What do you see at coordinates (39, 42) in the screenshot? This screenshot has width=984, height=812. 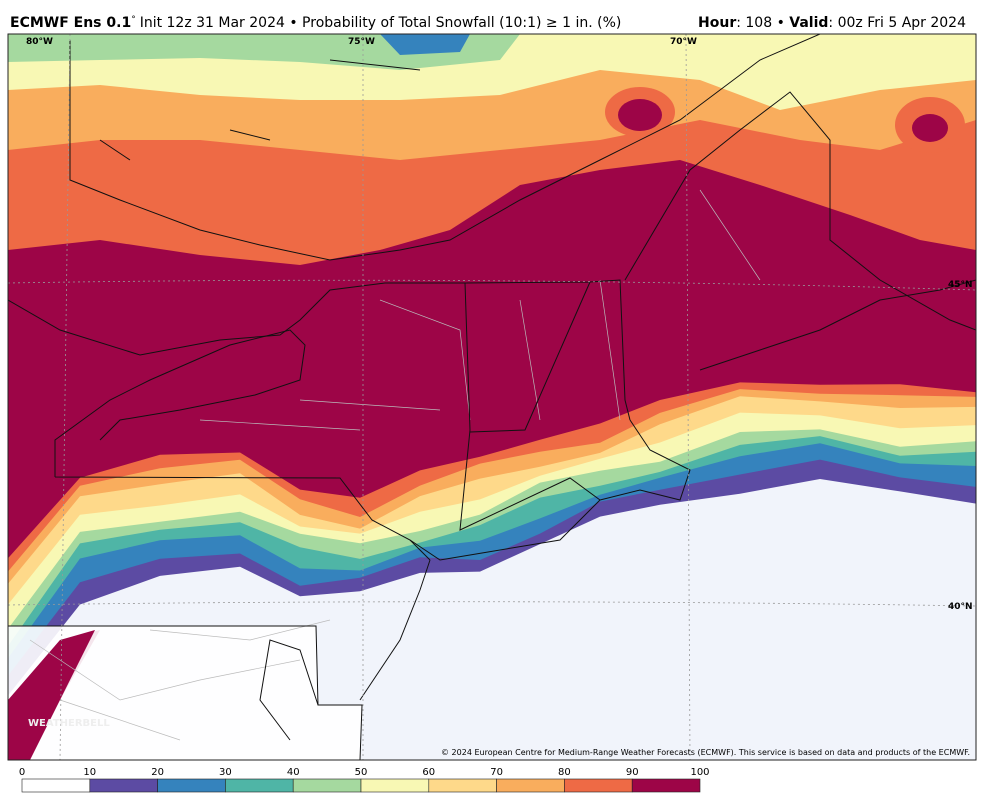 I see `lon-label: 80°W` at bounding box center [39, 42].